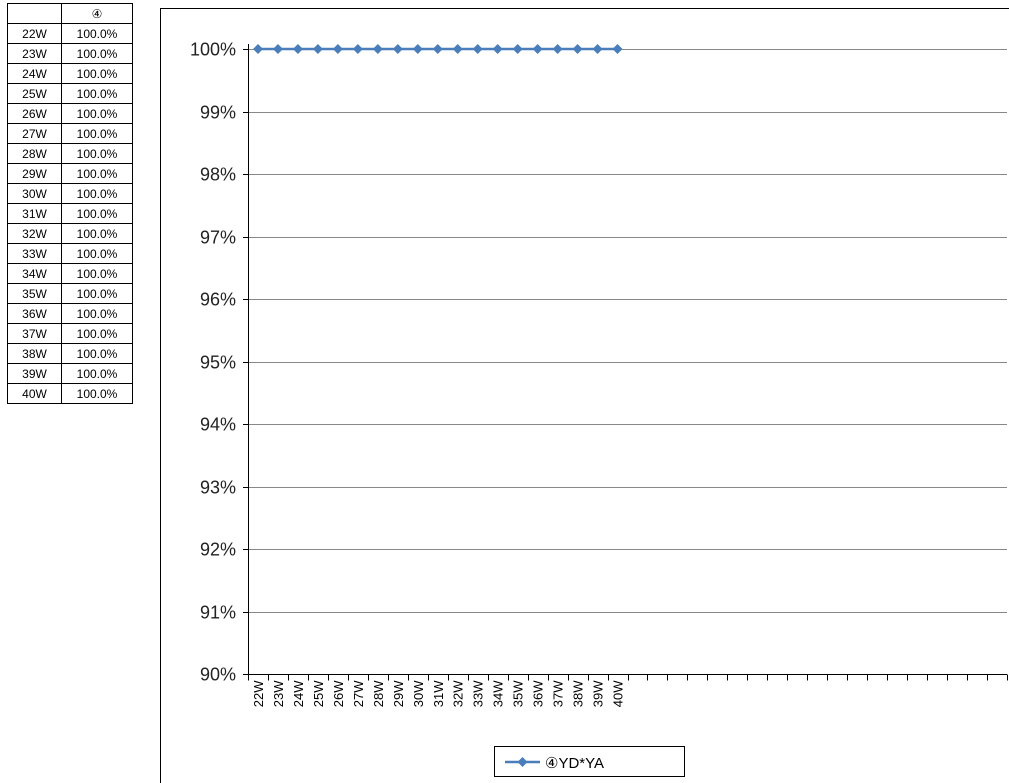  I want to click on x-tick-label: 30W, so click(418, 693).